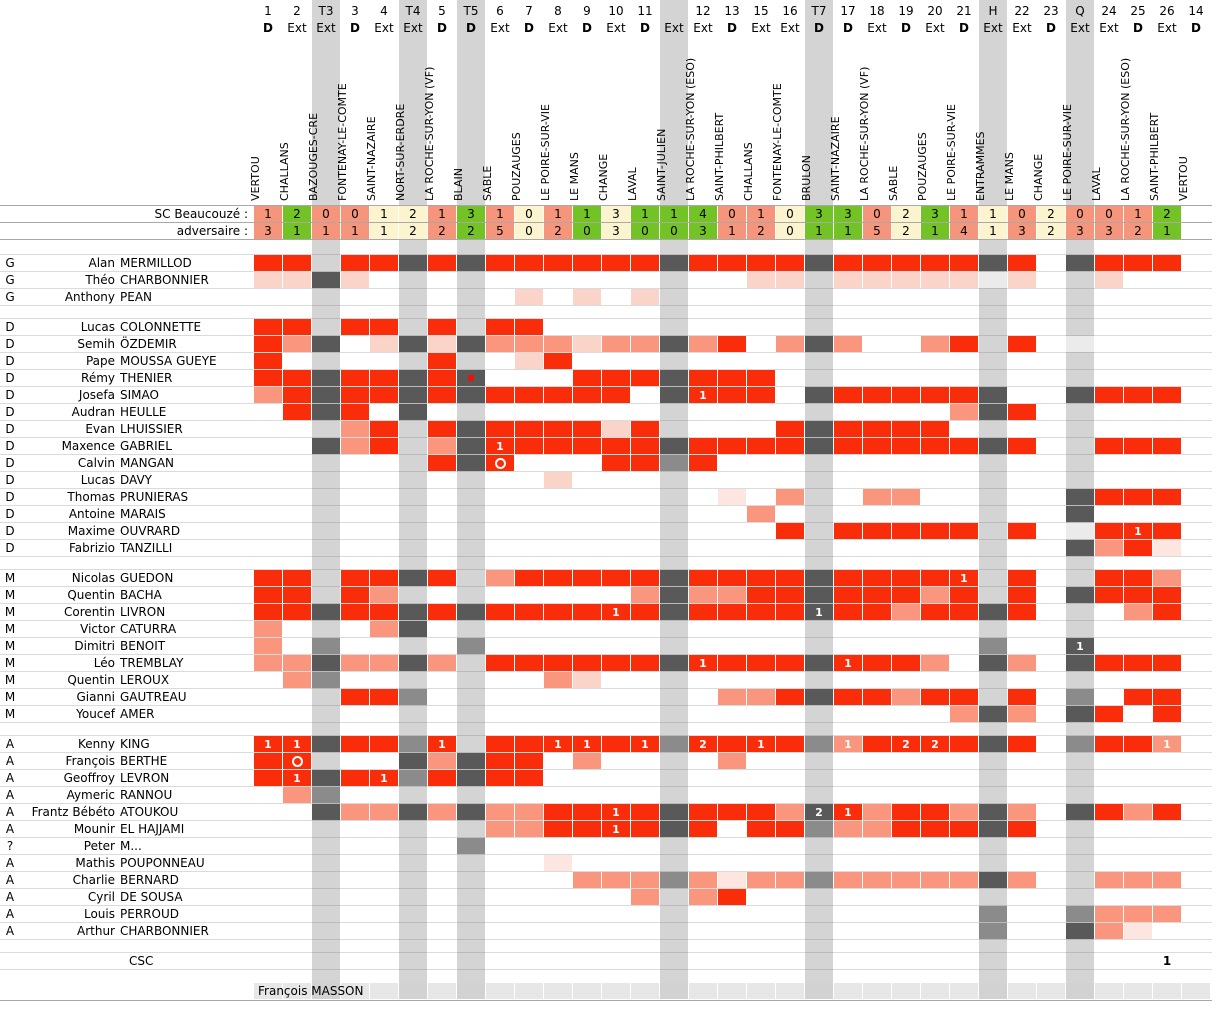 This screenshot has width=1232, height=1013. Describe the element at coordinates (384, 11) in the screenshot. I see `match-number-header: 4` at that location.